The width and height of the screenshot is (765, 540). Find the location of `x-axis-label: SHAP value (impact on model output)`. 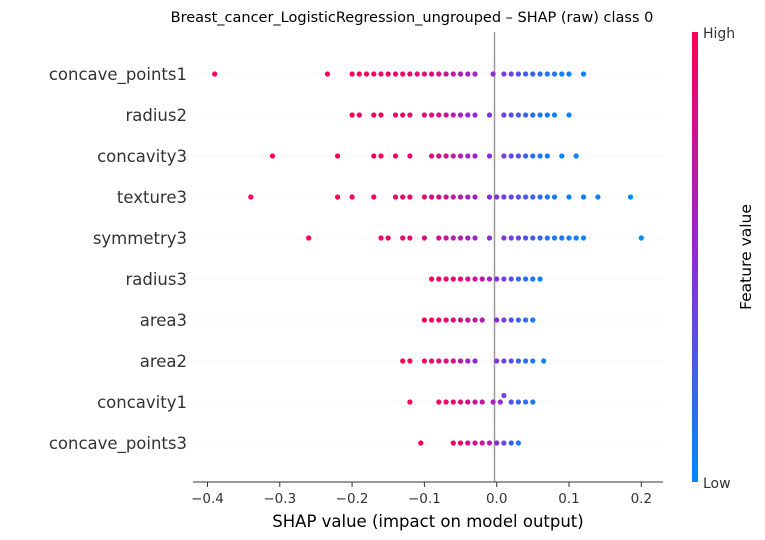

x-axis-label: SHAP value (impact on model output) is located at coordinates (427, 521).